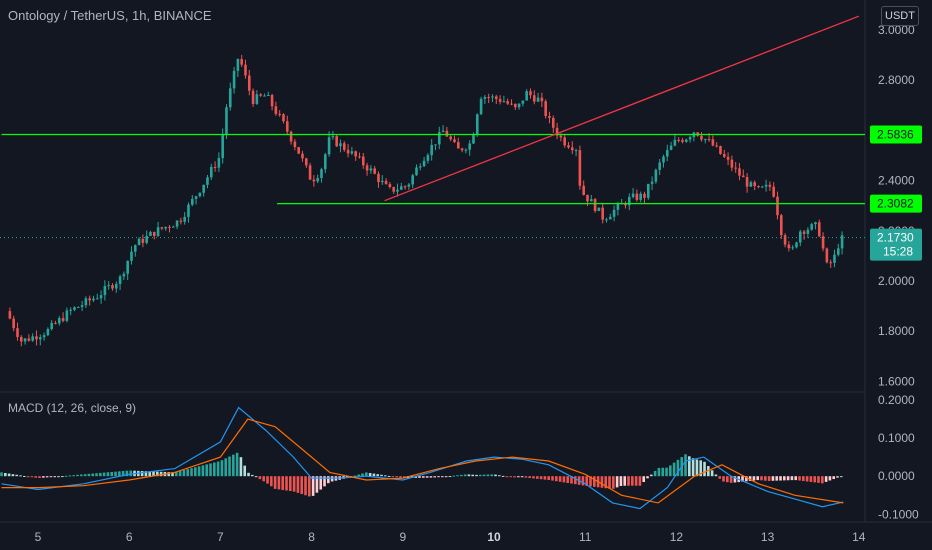  I want to click on last-price-label: 2.1730, so click(895, 238).